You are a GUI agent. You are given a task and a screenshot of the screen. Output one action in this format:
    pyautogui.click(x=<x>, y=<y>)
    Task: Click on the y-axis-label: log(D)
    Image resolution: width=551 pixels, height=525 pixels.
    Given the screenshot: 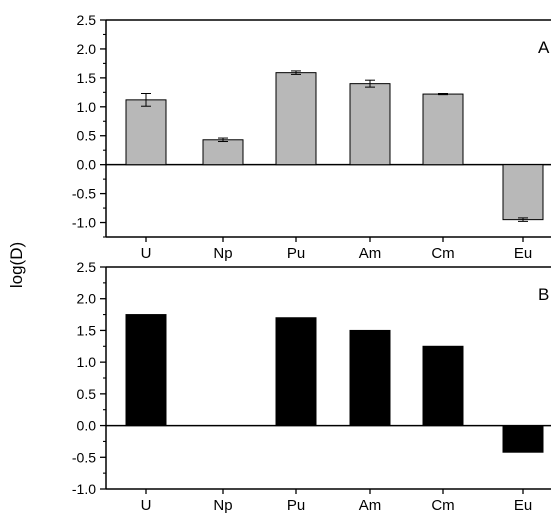 What is the action you would take?
    pyautogui.click(x=16, y=265)
    